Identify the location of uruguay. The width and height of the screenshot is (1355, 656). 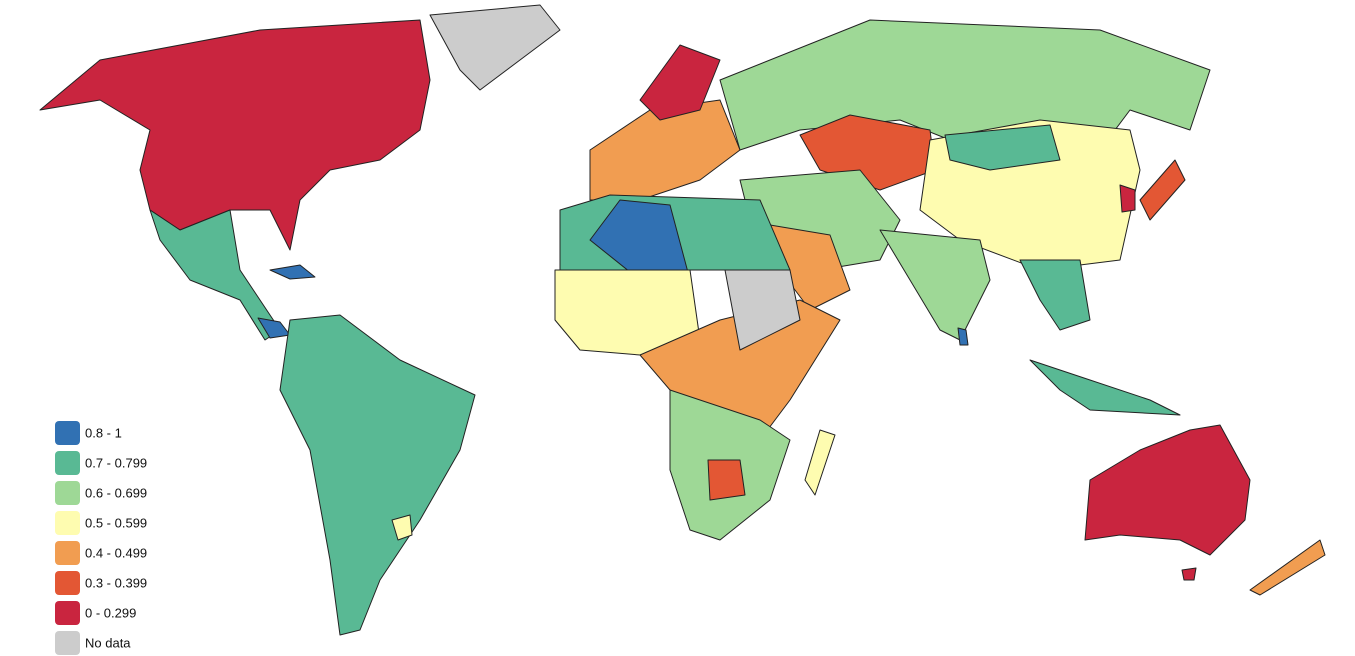
(402, 527).